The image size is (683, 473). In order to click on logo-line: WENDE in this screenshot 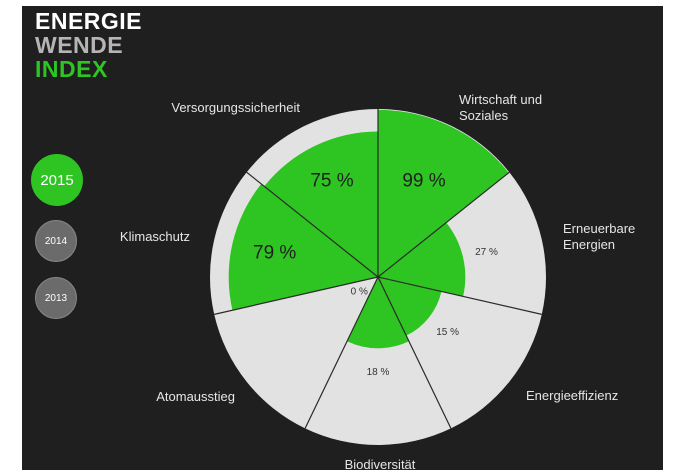, I will do `click(79, 45)`.